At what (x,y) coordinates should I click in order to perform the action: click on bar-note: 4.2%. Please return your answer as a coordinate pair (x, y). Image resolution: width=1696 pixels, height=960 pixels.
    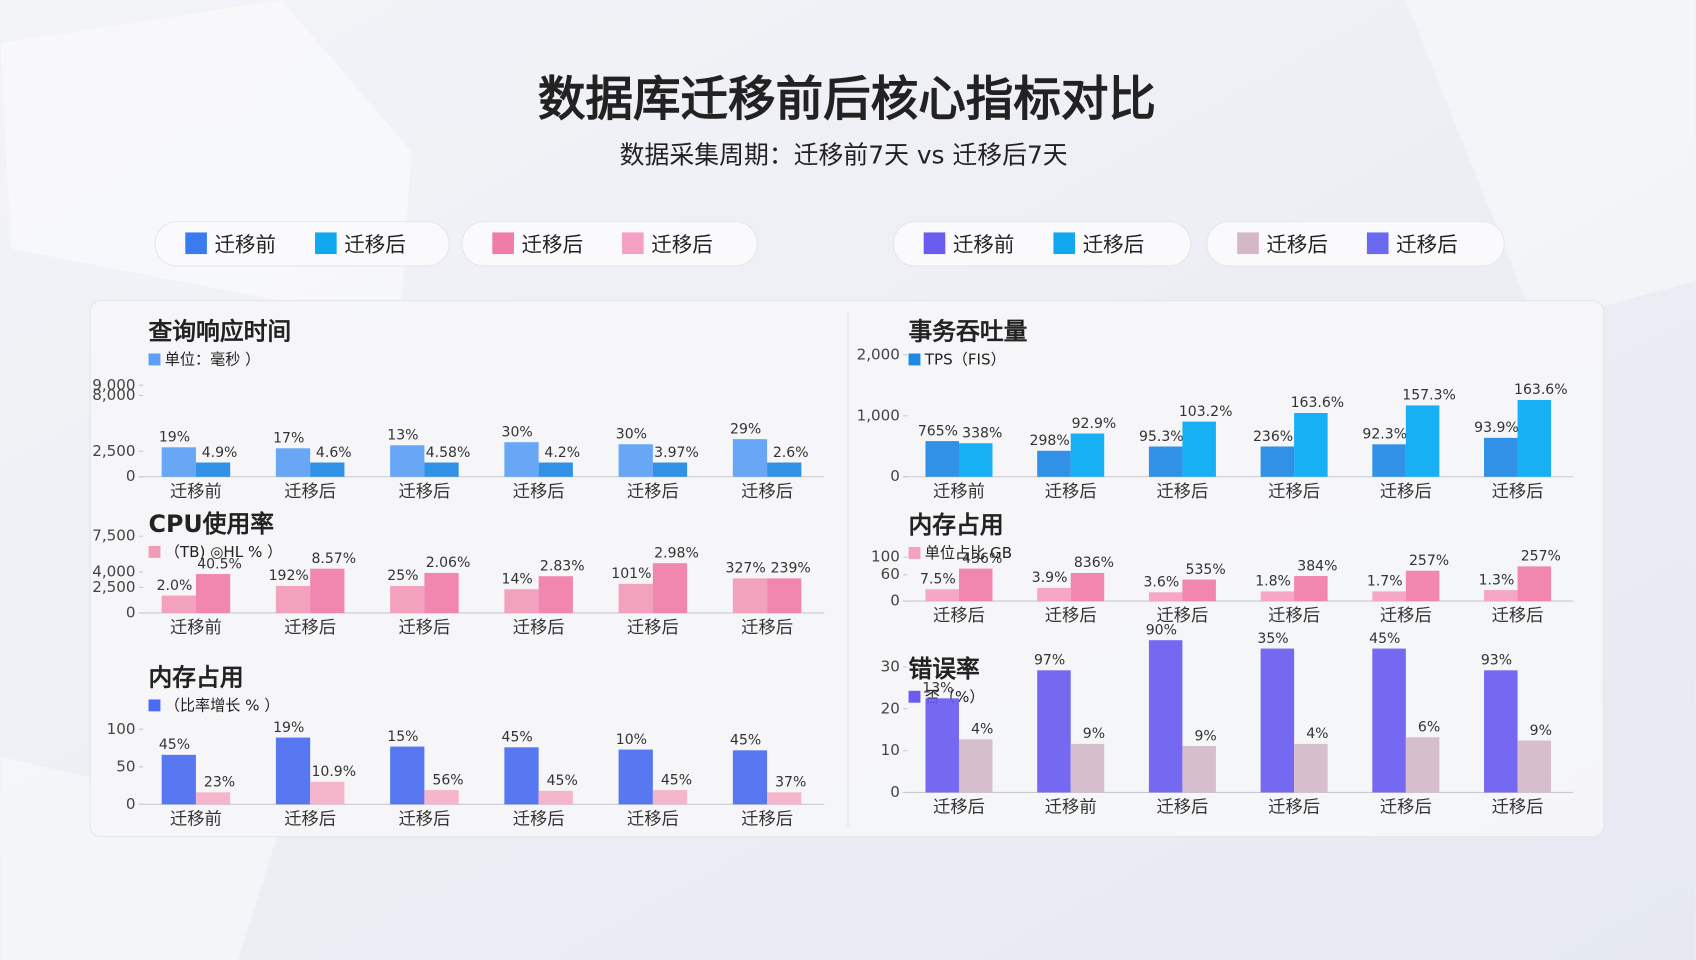
    Looking at the image, I should click on (562, 453).